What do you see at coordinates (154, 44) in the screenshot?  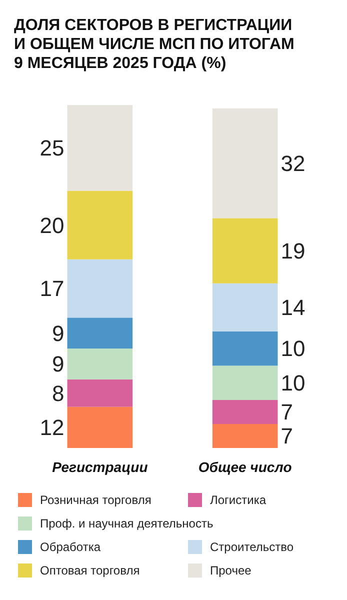 I see `chart-title: ДОЛЯ СЕКТОРОВ В РЕГИСТРАЦИИ И ОБЩЕМ ЧИСЛЕ МСП ПО ИТОГАМ 9 МЕСЯЦЕВ 2025 ГОДА (%)` at bounding box center [154, 44].